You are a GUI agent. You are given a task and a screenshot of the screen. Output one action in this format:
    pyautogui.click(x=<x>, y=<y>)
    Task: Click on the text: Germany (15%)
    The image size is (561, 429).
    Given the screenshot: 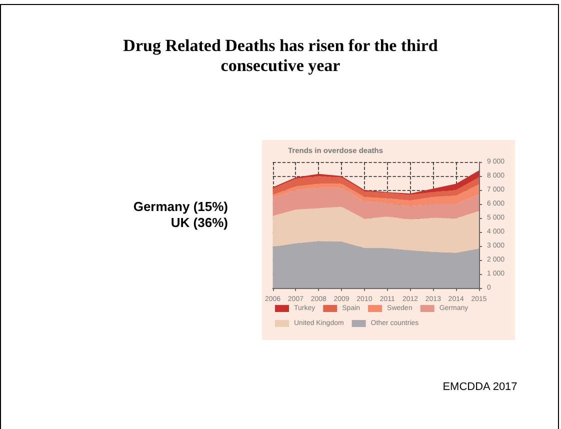 What is the action you would take?
    pyautogui.click(x=180, y=207)
    